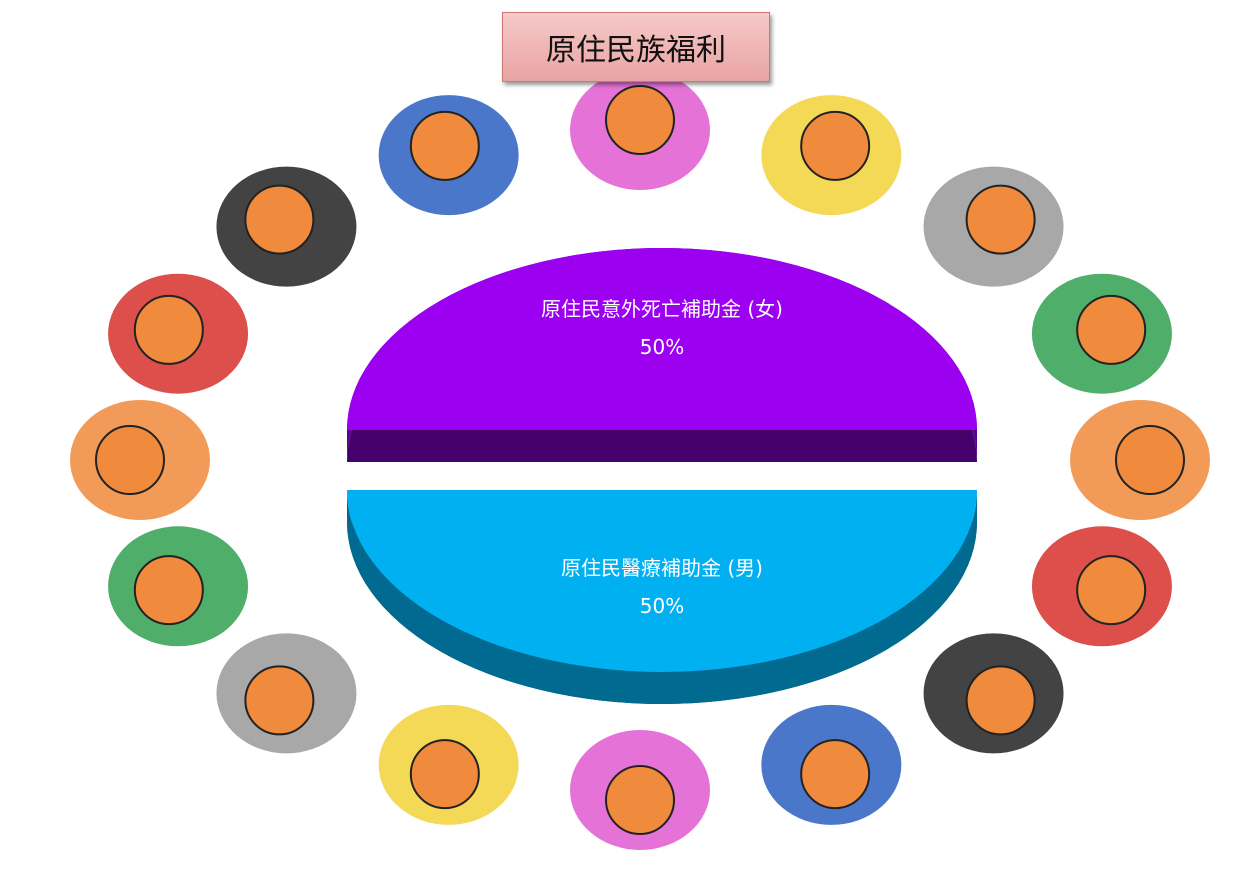 Image resolution: width=1257 pixels, height=870 pixels. Describe the element at coordinates (662, 309) in the screenshot. I see `category-label: 原住民意外死亡補助金 (女)` at that location.